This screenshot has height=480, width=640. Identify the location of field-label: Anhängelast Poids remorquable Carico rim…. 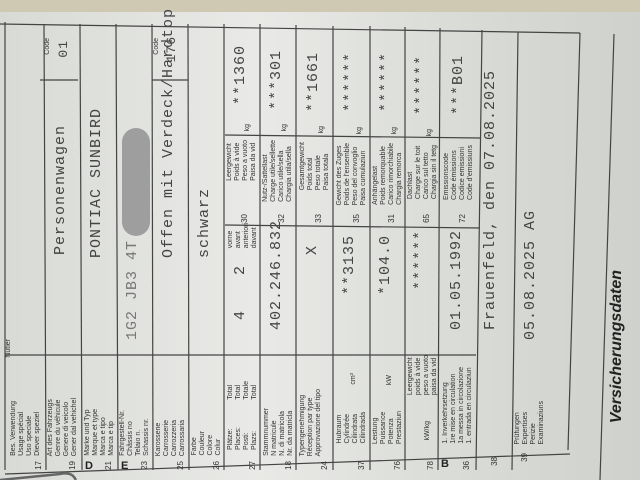
(387, 174).